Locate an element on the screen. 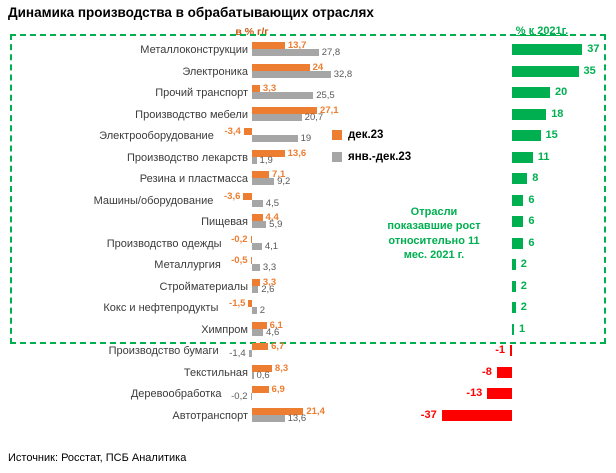 This screenshot has width=616, height=473. jan-dec23-value: 0,6 is located at coordinates (263, 375).